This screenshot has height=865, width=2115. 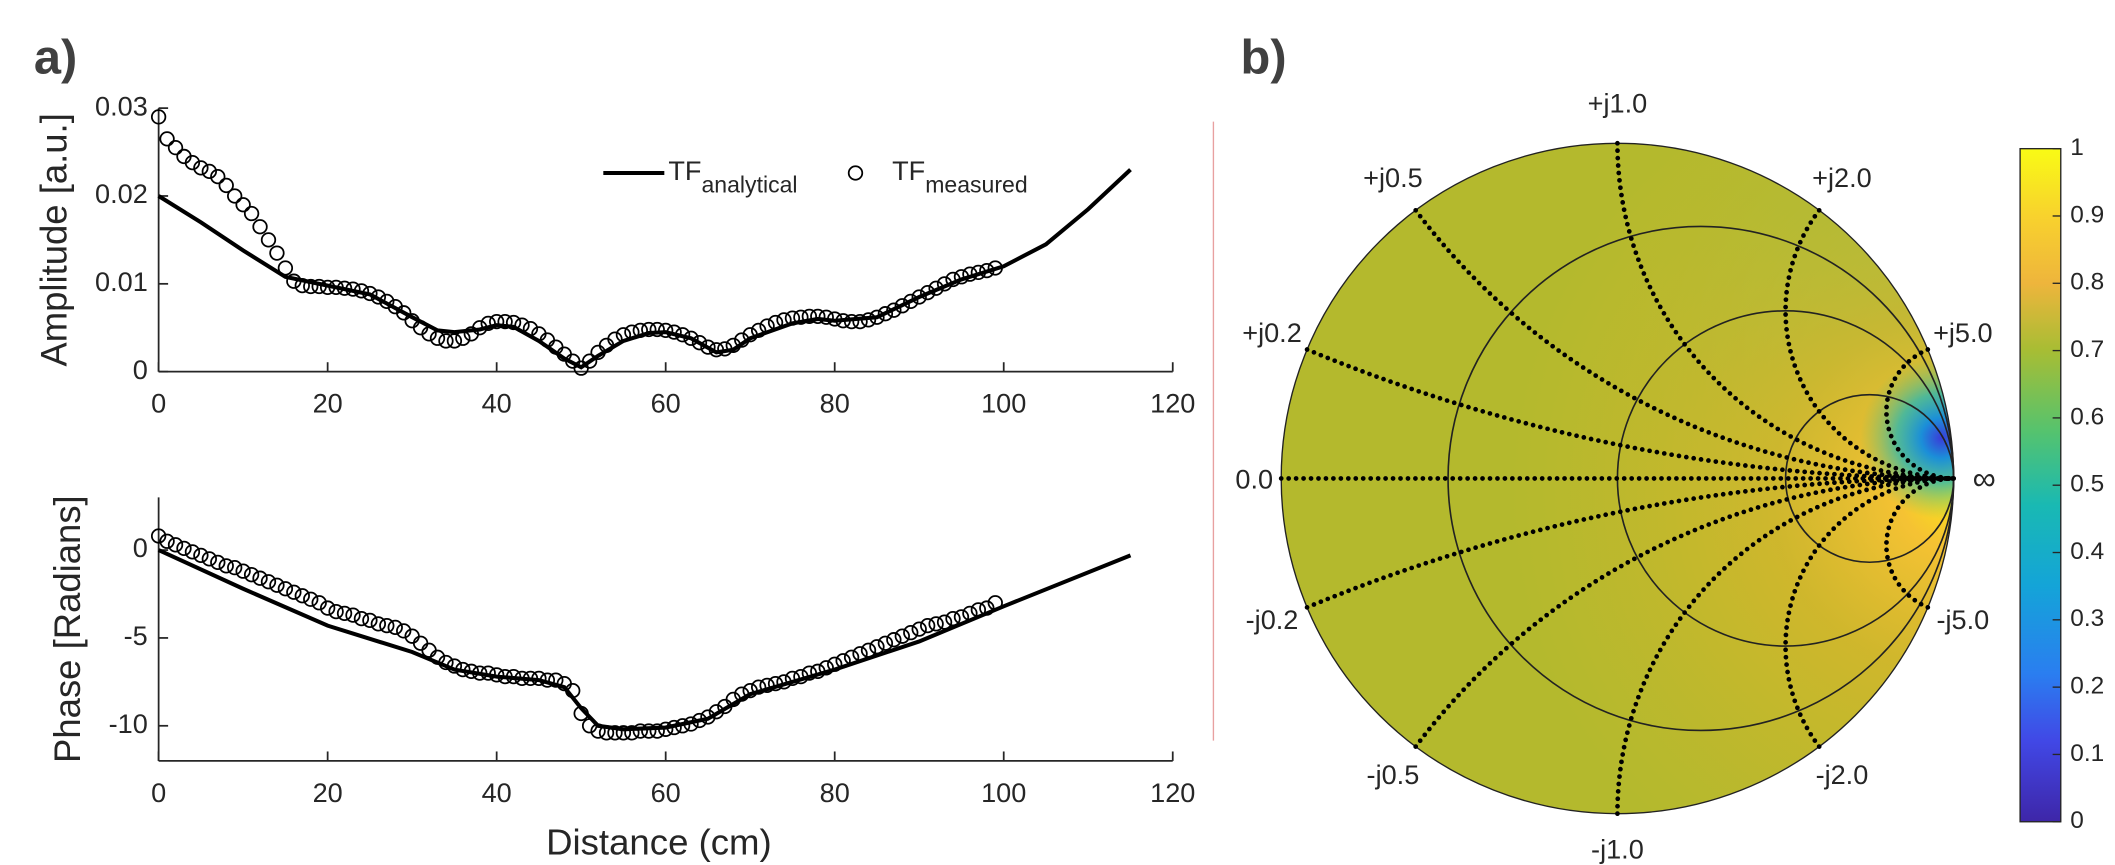 I want to click on x-tick-label: 100, so click(x=1003, y=792).